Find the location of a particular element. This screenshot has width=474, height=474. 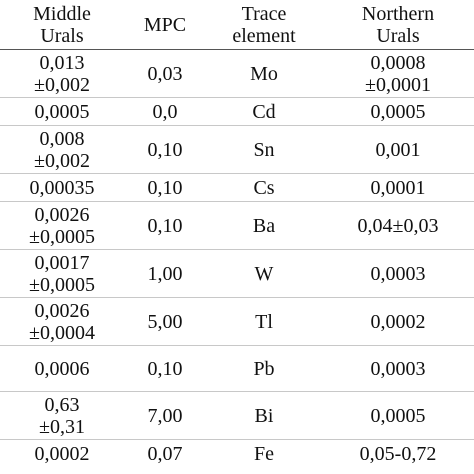

table-row: 0,008 ±0,002 0,10 Sn 0,001 is located at coordinates (237, 150).